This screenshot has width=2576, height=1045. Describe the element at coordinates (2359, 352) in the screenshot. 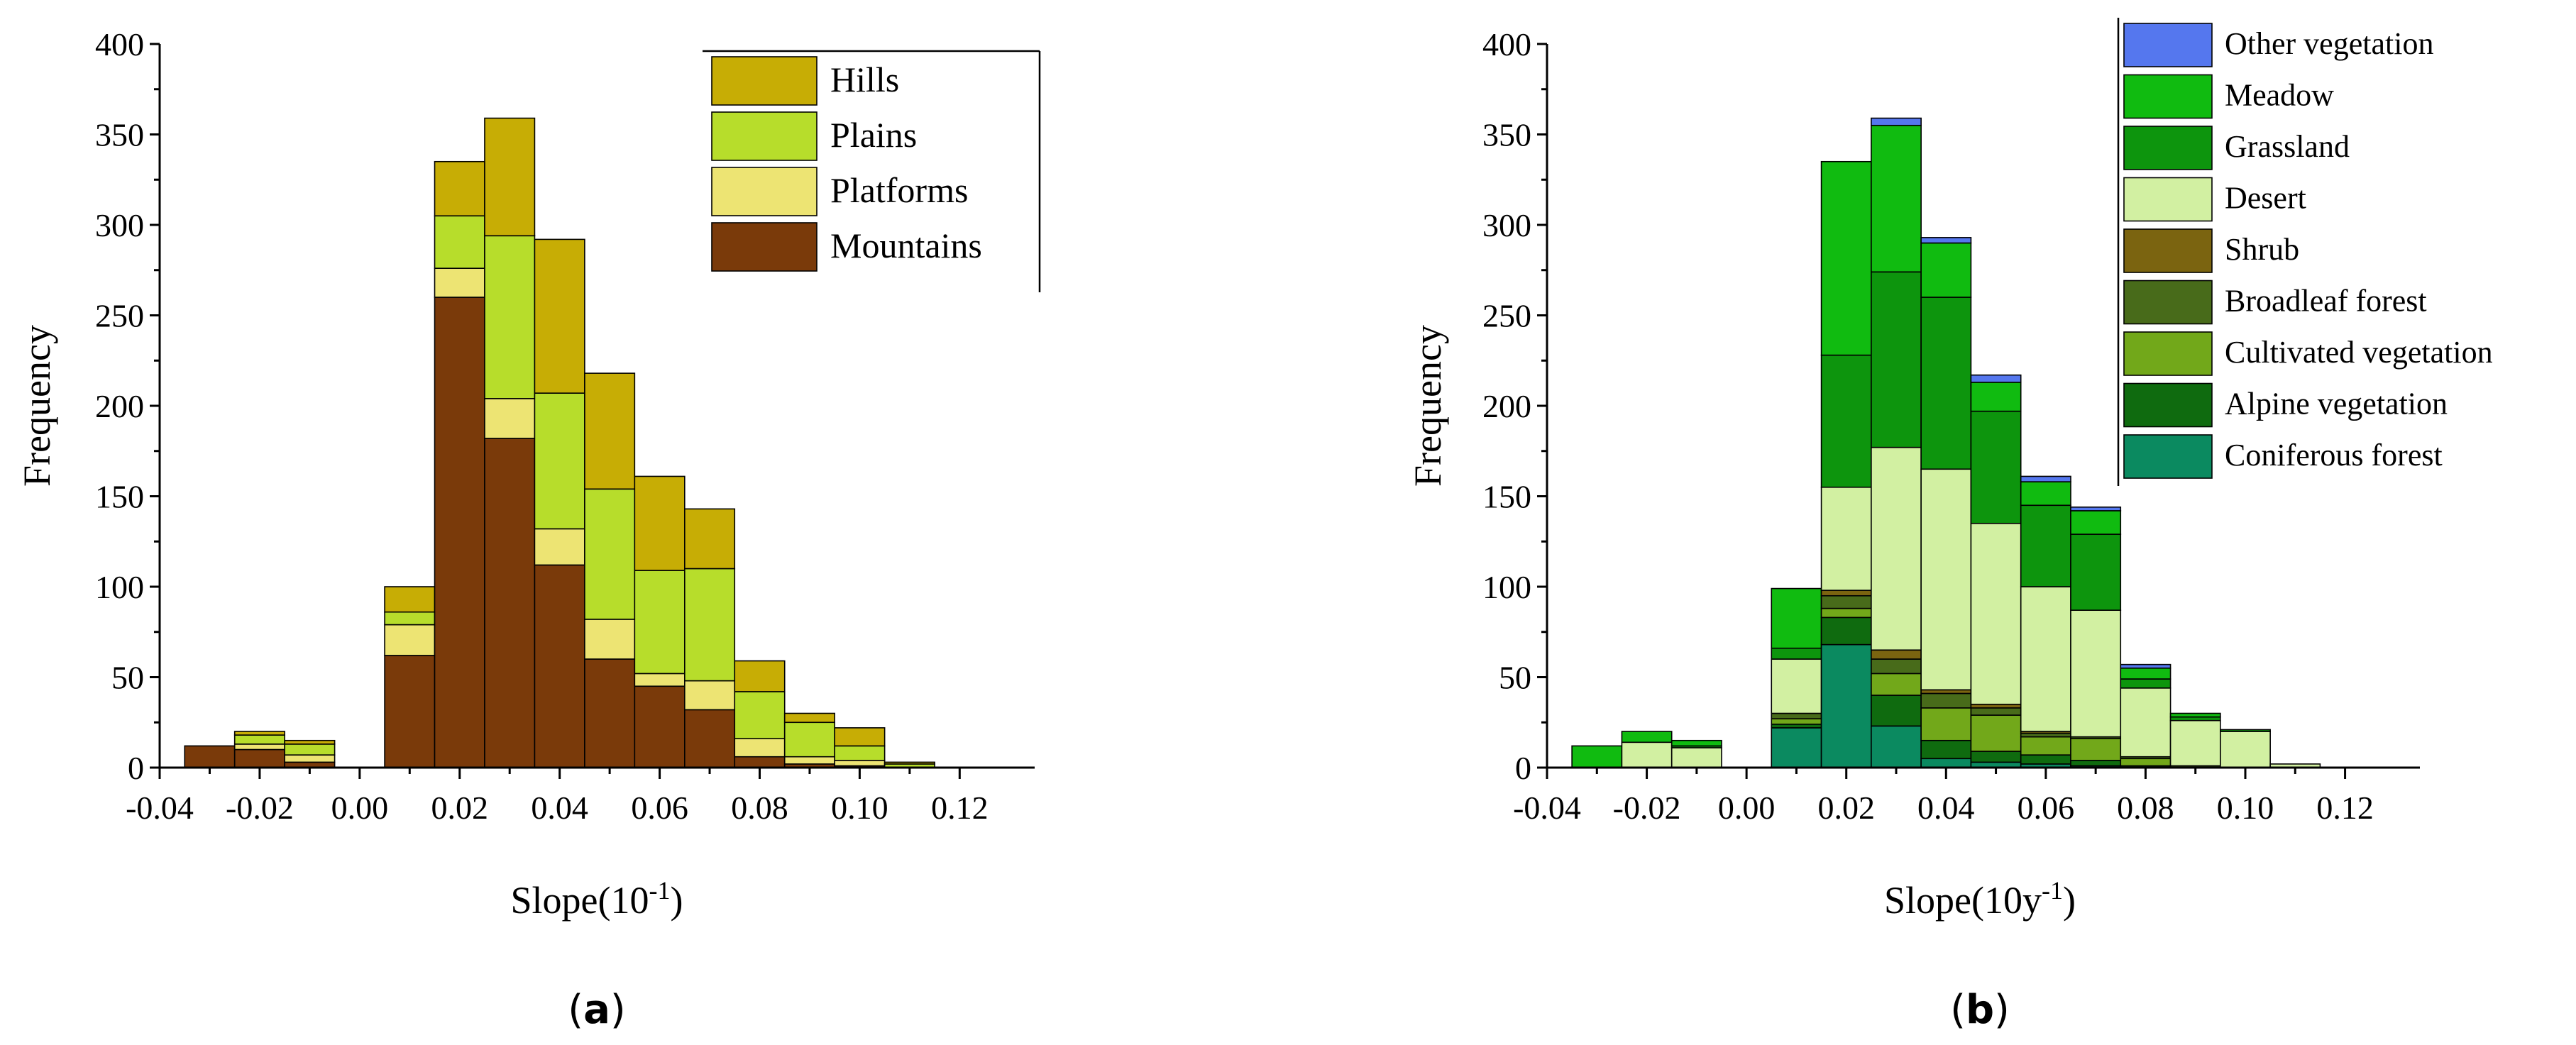

I see `legend-label: Cultivated vegetation` at that location.